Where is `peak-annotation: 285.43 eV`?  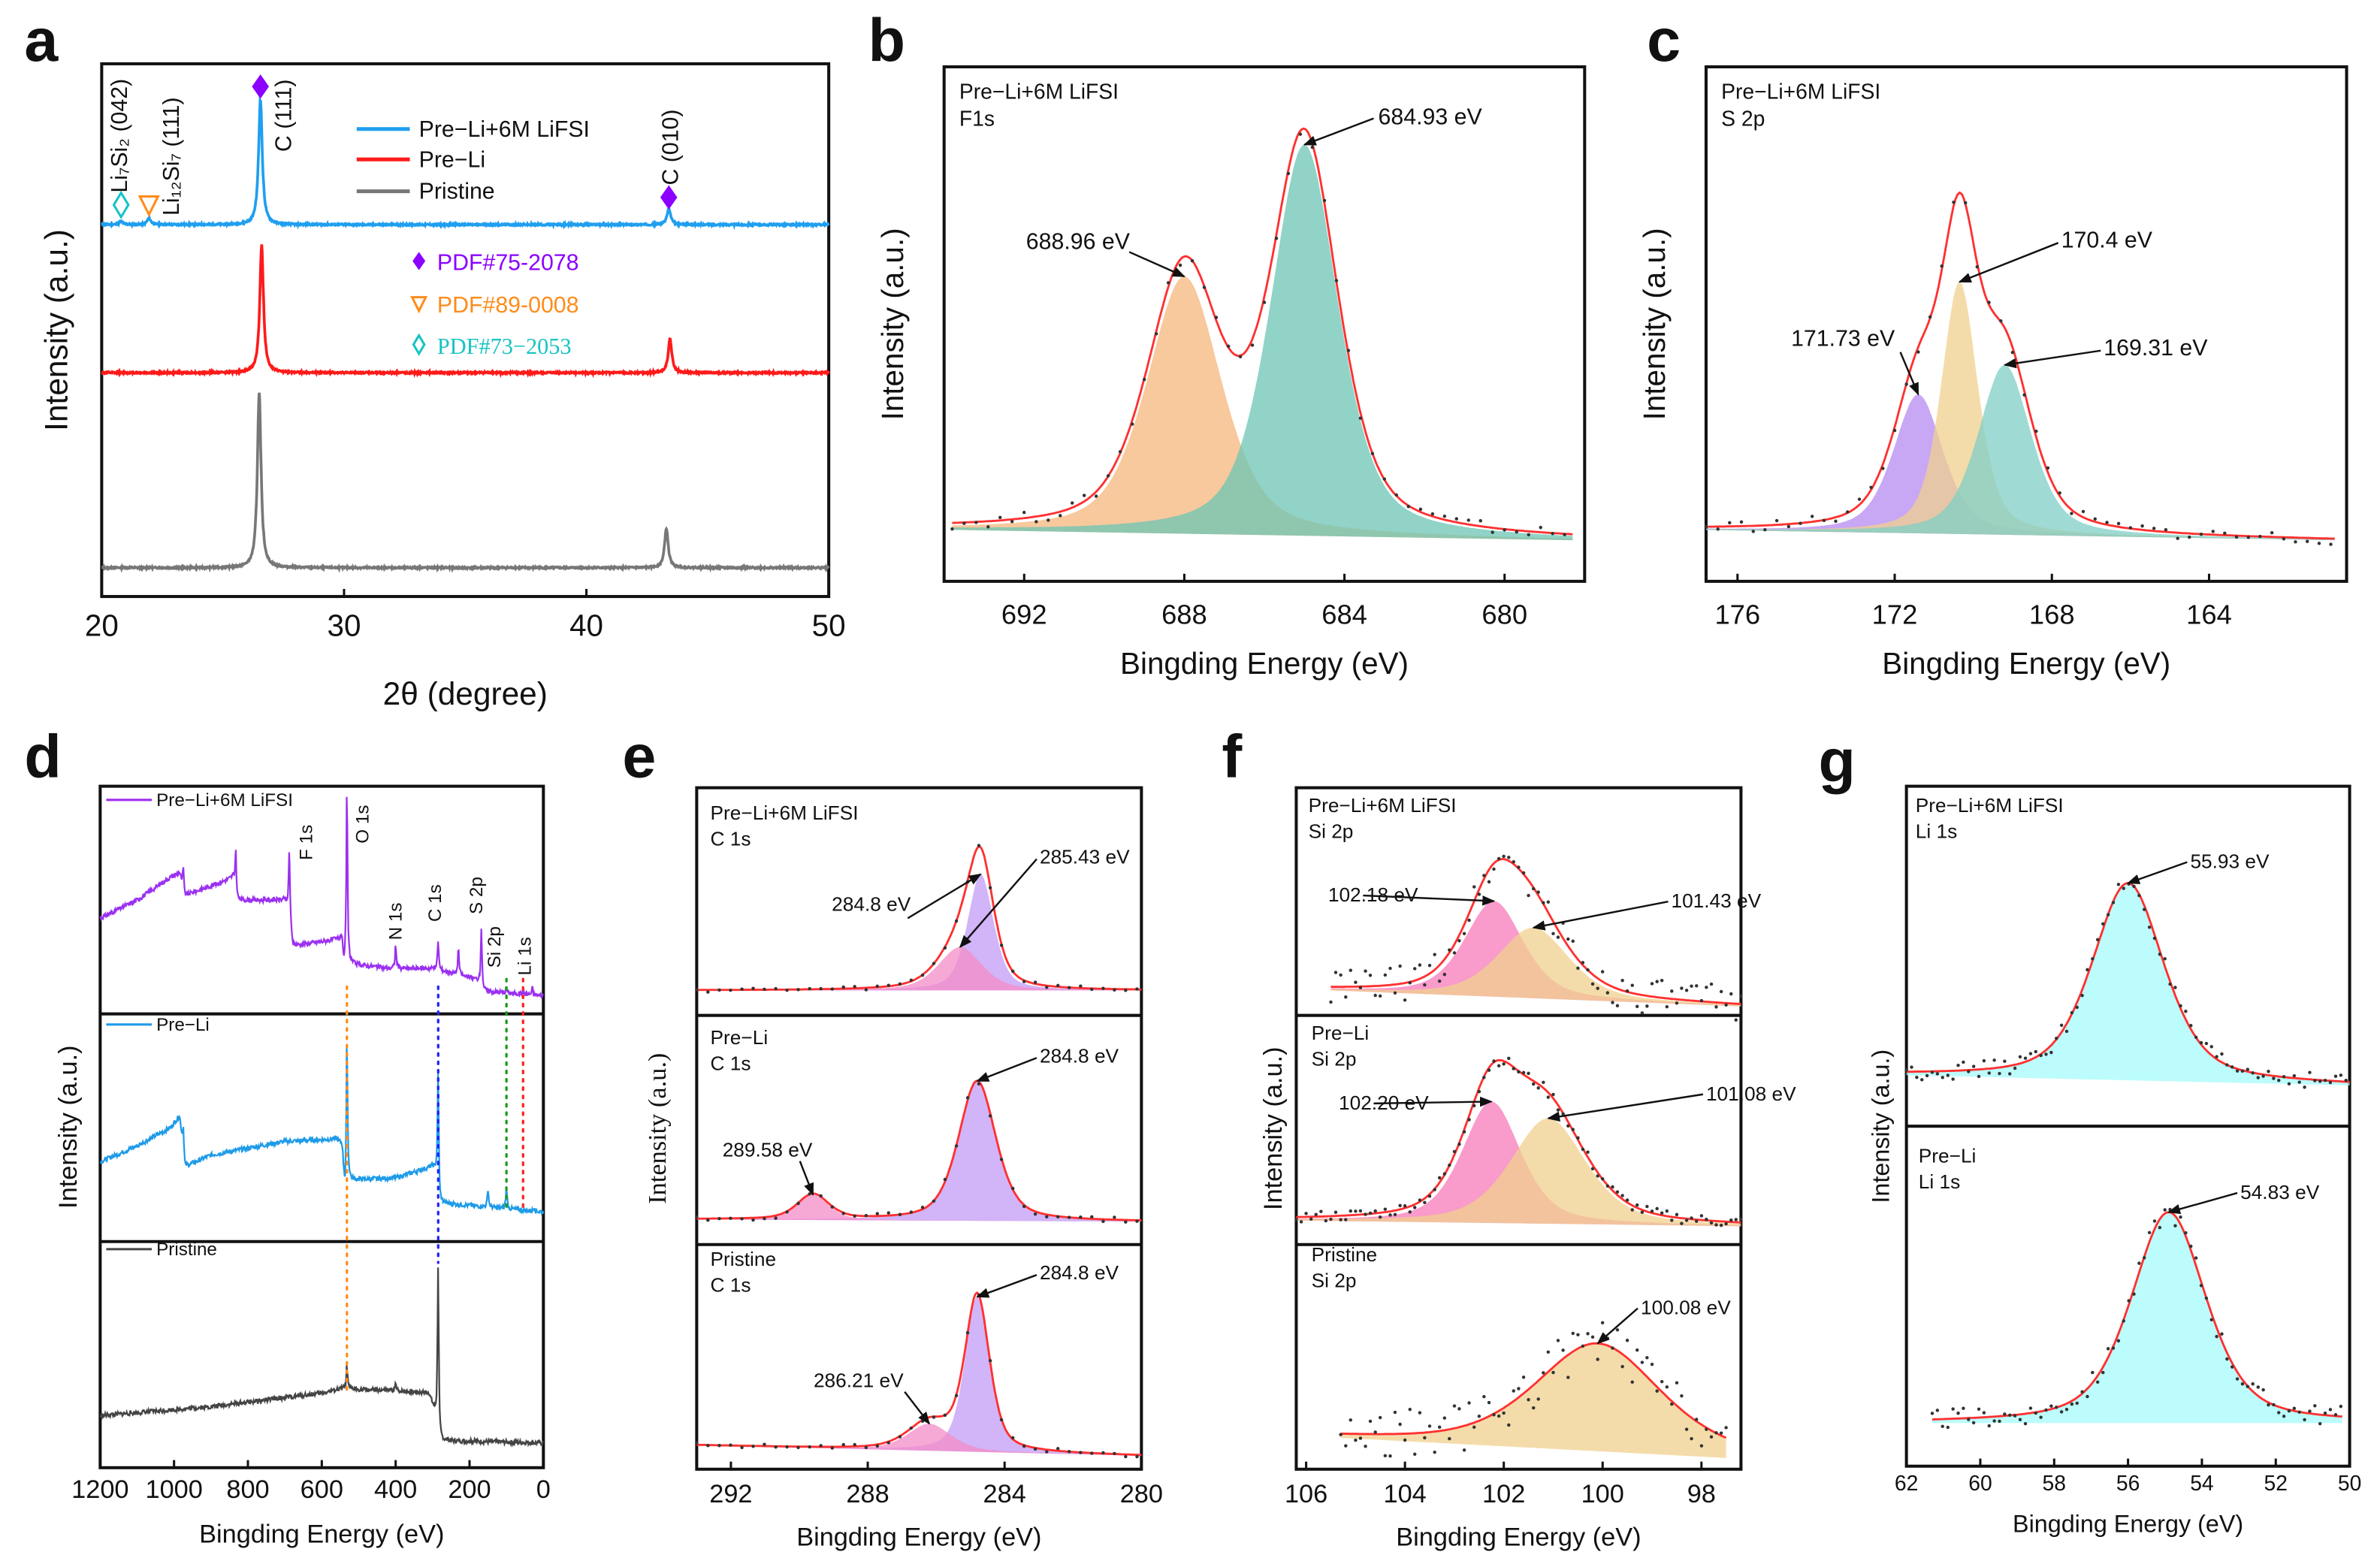
peak-annotation: 285.43 eV is located at coordinates (1085, 857).